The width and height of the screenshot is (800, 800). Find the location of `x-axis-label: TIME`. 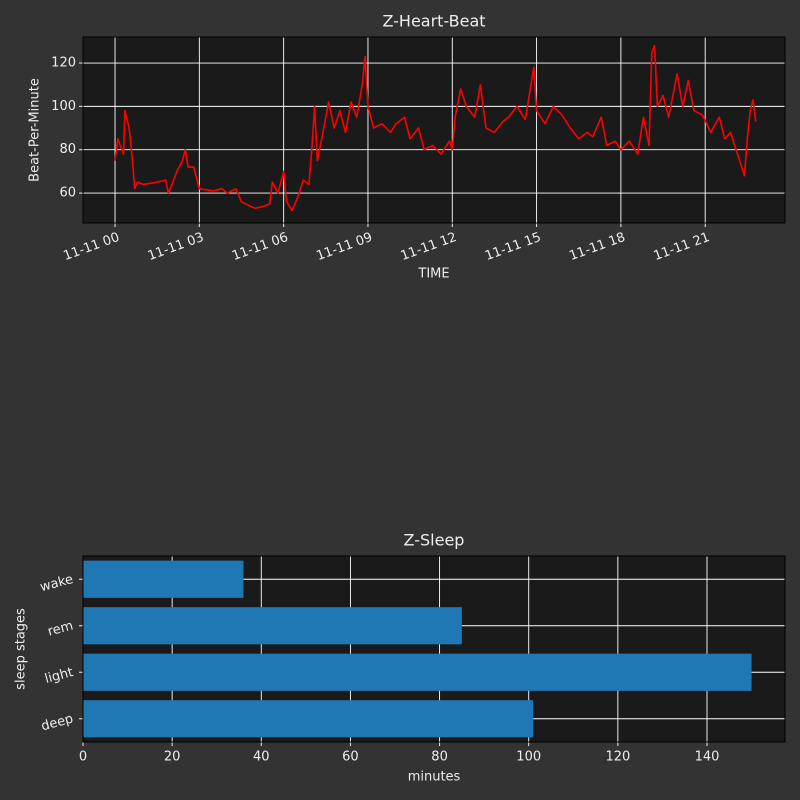

x-axis-label: TIME is located at coordinates (433, 274).